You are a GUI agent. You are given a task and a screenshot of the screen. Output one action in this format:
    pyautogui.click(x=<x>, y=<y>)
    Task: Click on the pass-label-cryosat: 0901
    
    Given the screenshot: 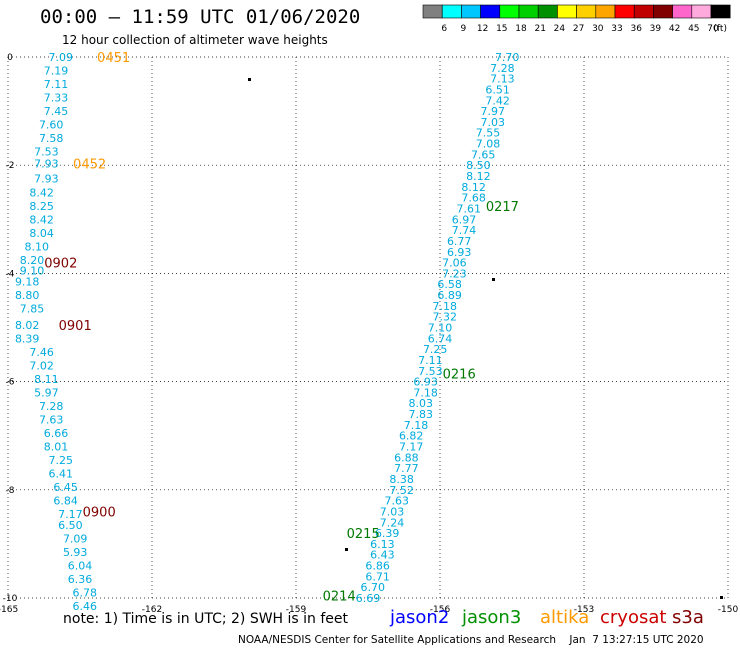 What is the action you would take?
    pyautogui.click(x=75, y=326)
    